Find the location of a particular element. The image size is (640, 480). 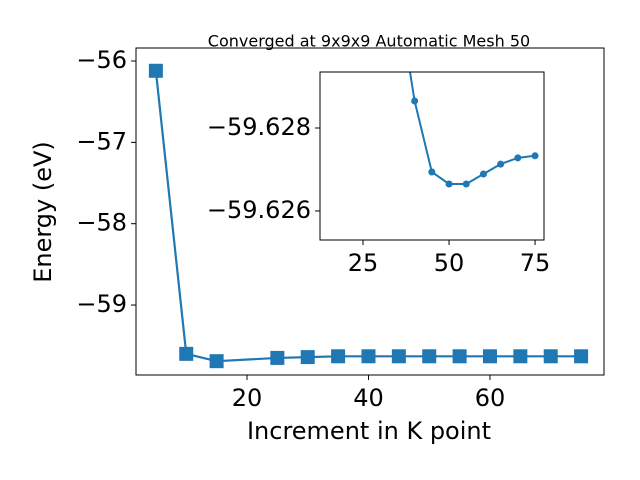

chart-title: Converged at 9x9x9 Automatic Mesh 50 is located at coordinates (369, 41).